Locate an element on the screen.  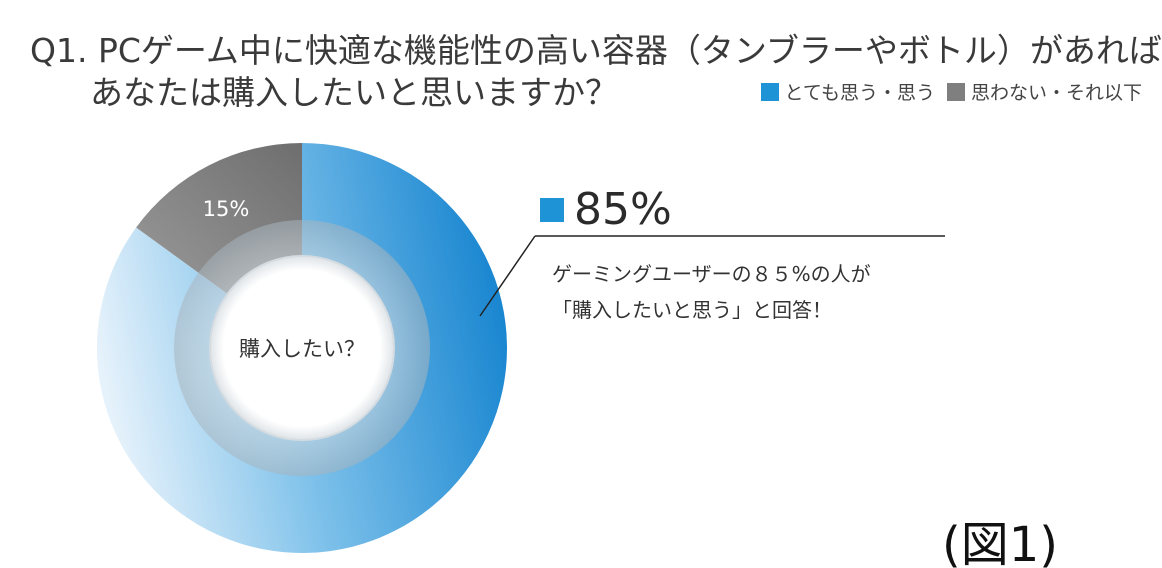
callout-value: 85% is located at coordinates (606, 209).